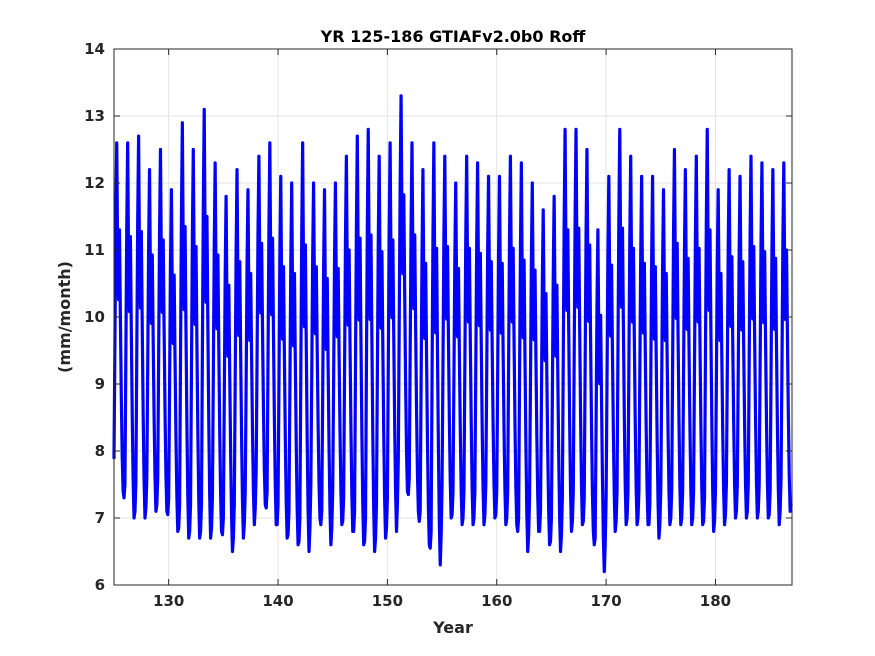 This screenshot has height=656, width=875. I want to click on y-tick-label: 6, so click(100, 585).